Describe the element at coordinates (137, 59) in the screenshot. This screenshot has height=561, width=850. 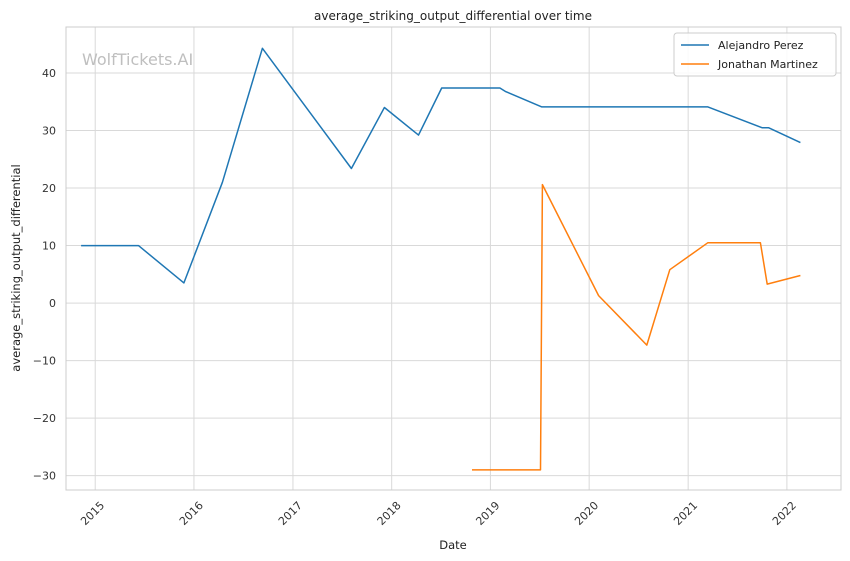
I see `watermark-text: WolfTickets.AI` at that location.